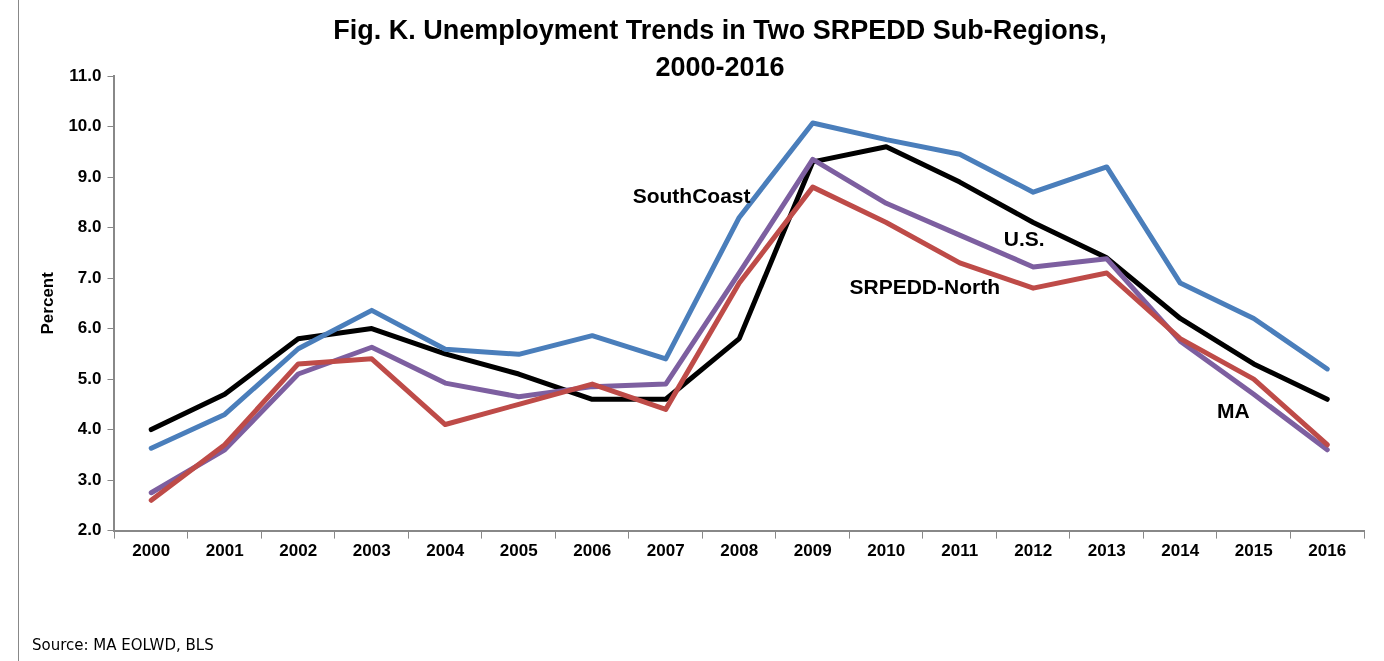 This screenshot has width=1384, height=661. I want to click on y-tick-label: 2.0, so click(89, 530).